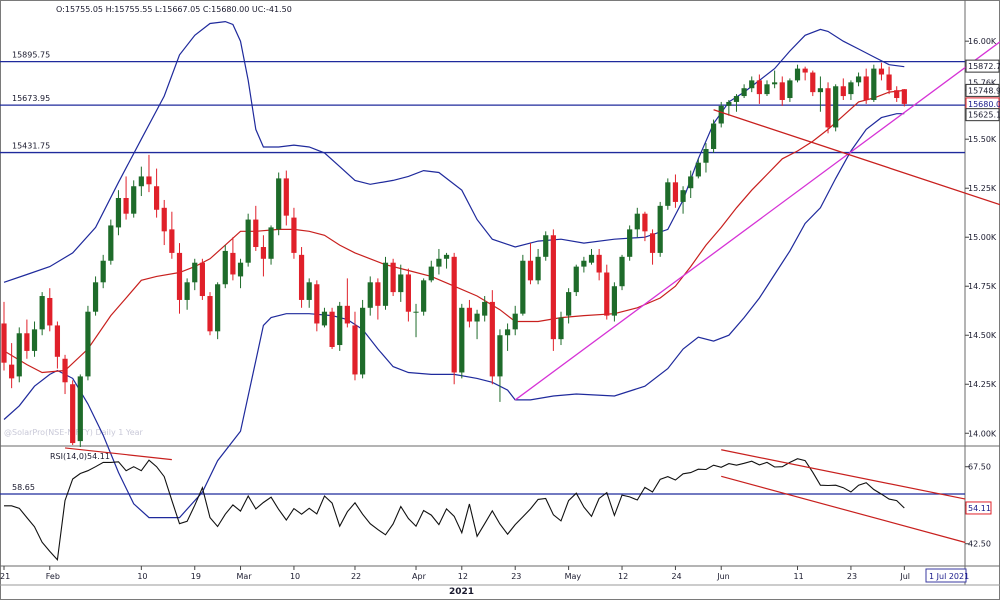 The width and height of the screenshot is (1000, 600). I want to click on price-axis-label: 14.75K, so click(982, 286).